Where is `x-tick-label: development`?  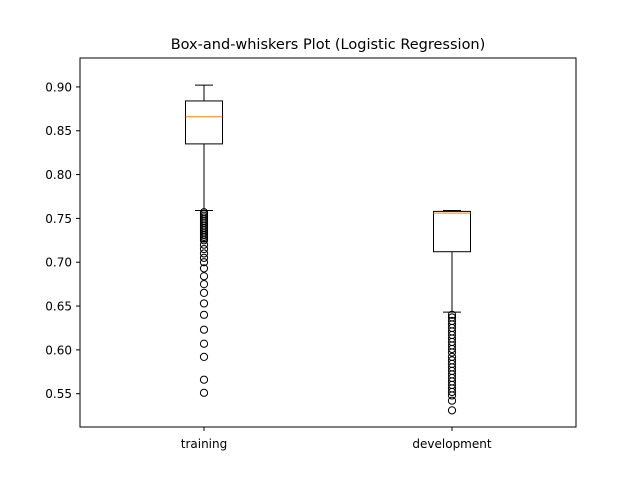 x-tick-label: development is located at coordinates (451, 444).